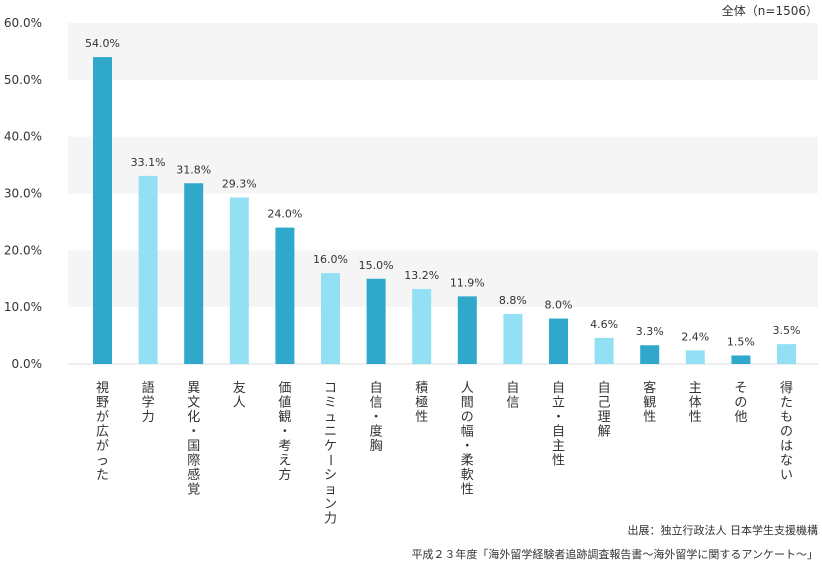 This screenshot has width=822, height=567. I want to click on category-char: 観, so click(649, 403).